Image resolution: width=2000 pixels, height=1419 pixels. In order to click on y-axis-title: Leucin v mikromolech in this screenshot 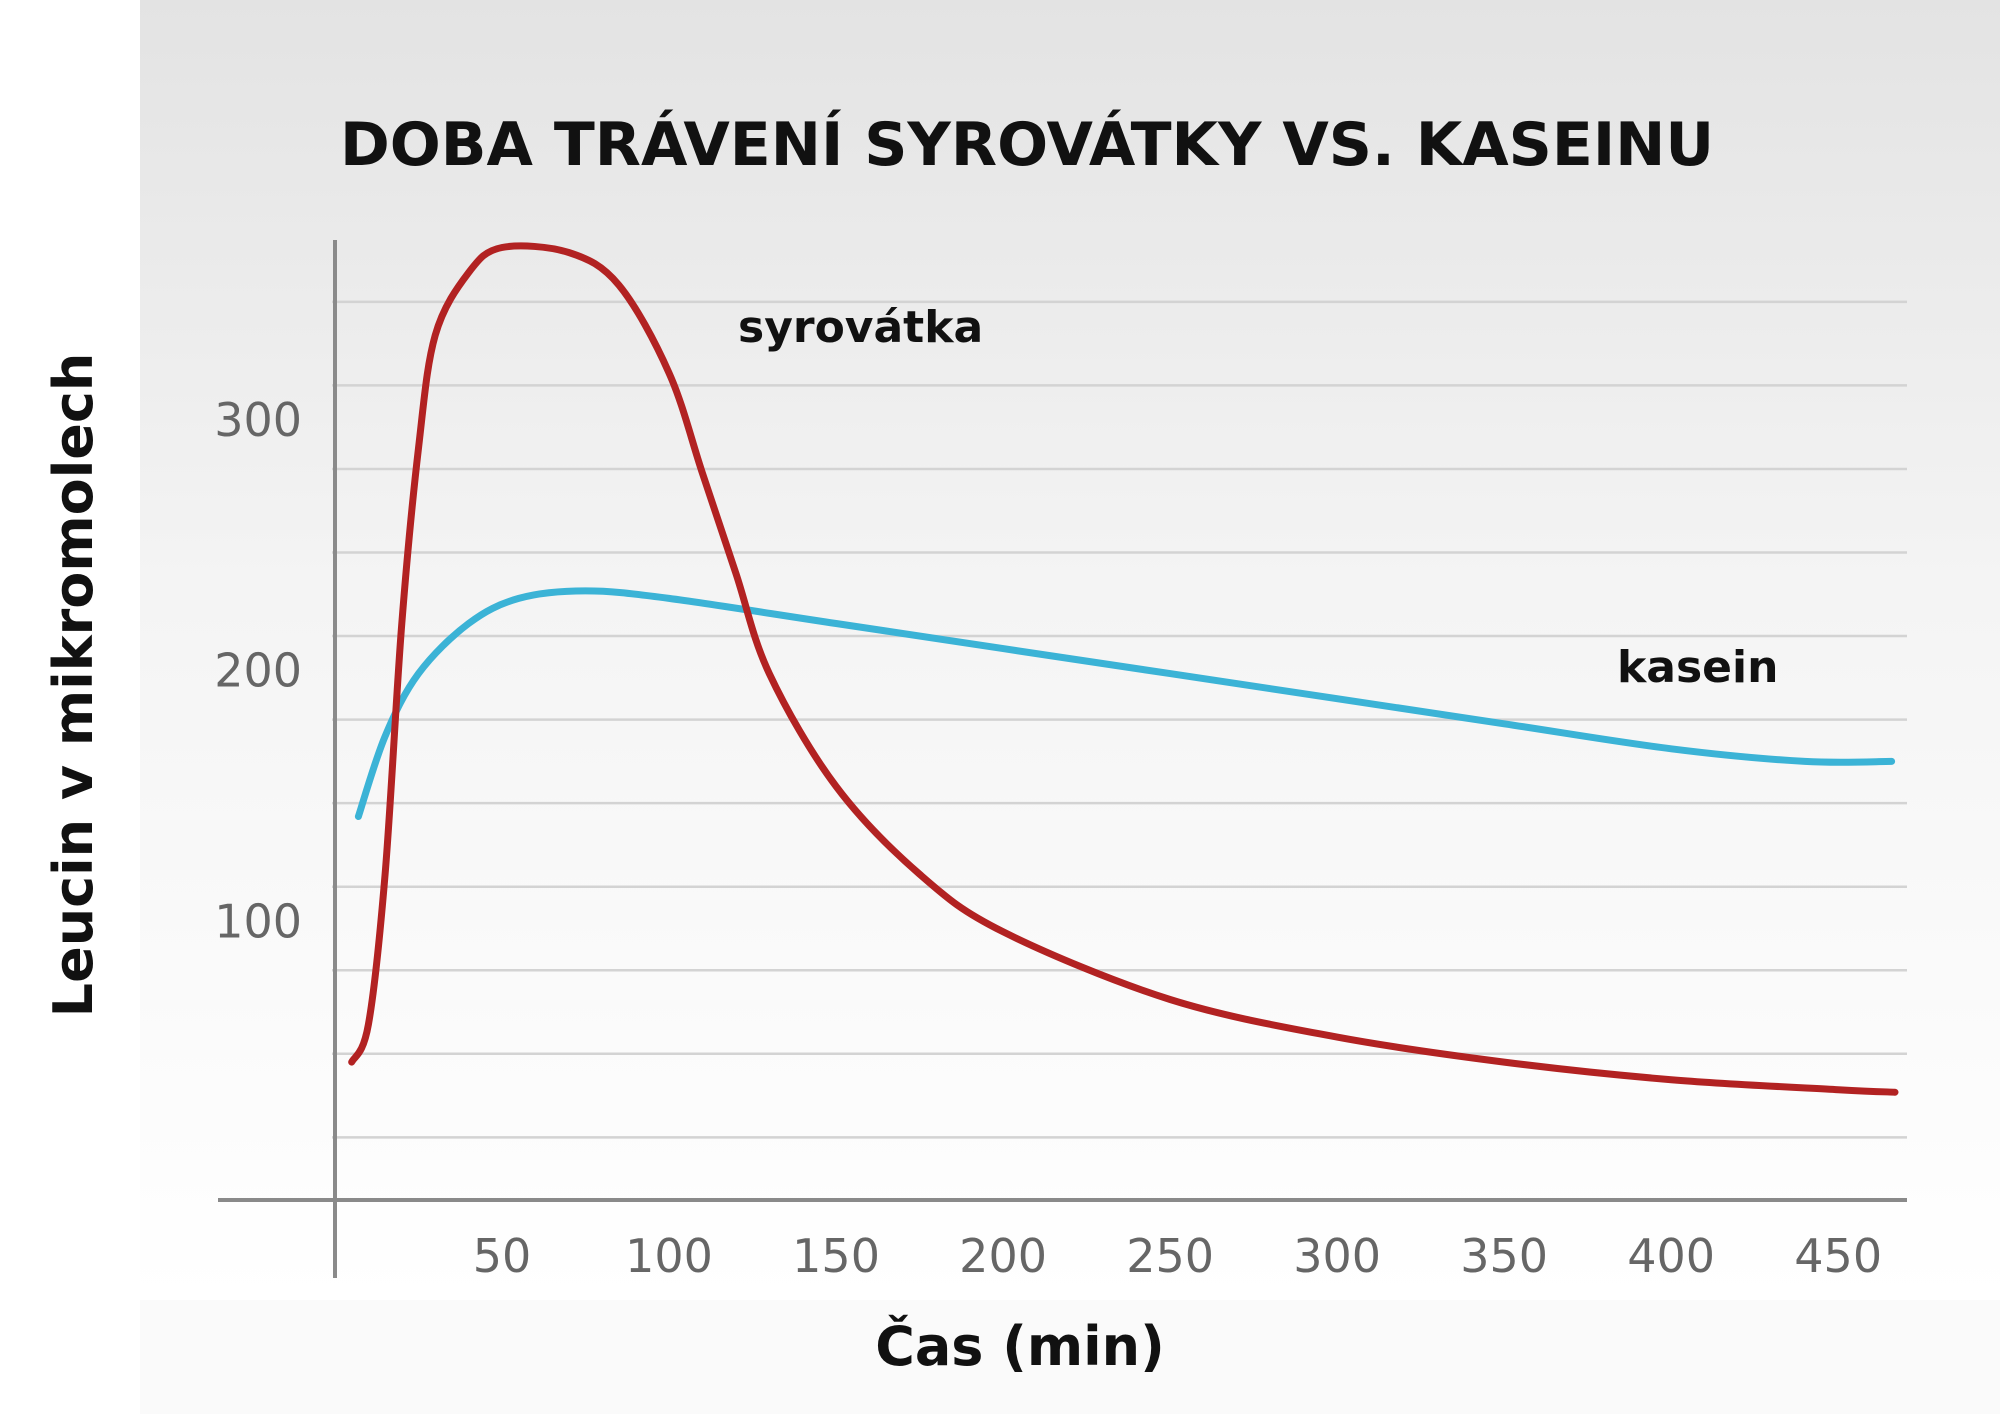, I will do `click(73, 685)`.